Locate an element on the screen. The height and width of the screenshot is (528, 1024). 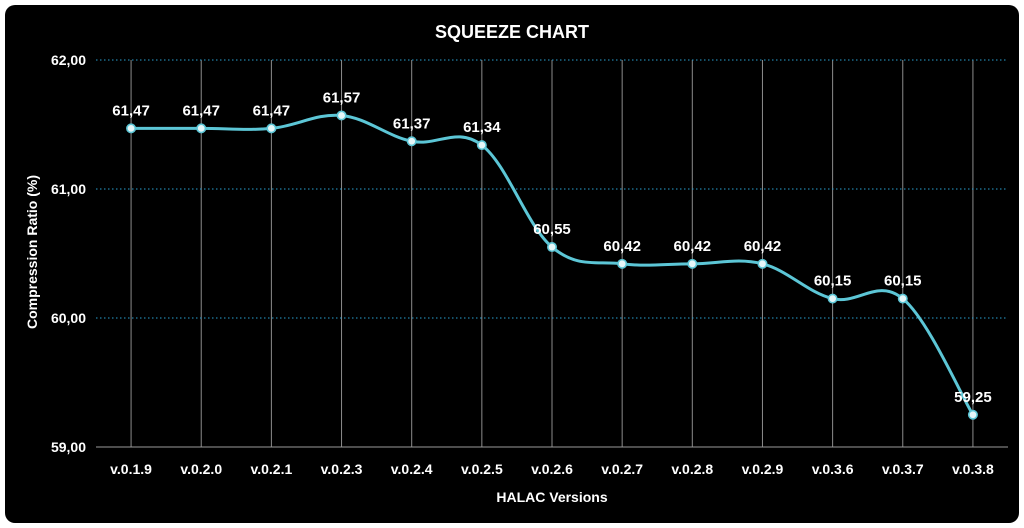
x-tick-label: v.0.3.6 is located at coordinates (833, 469).